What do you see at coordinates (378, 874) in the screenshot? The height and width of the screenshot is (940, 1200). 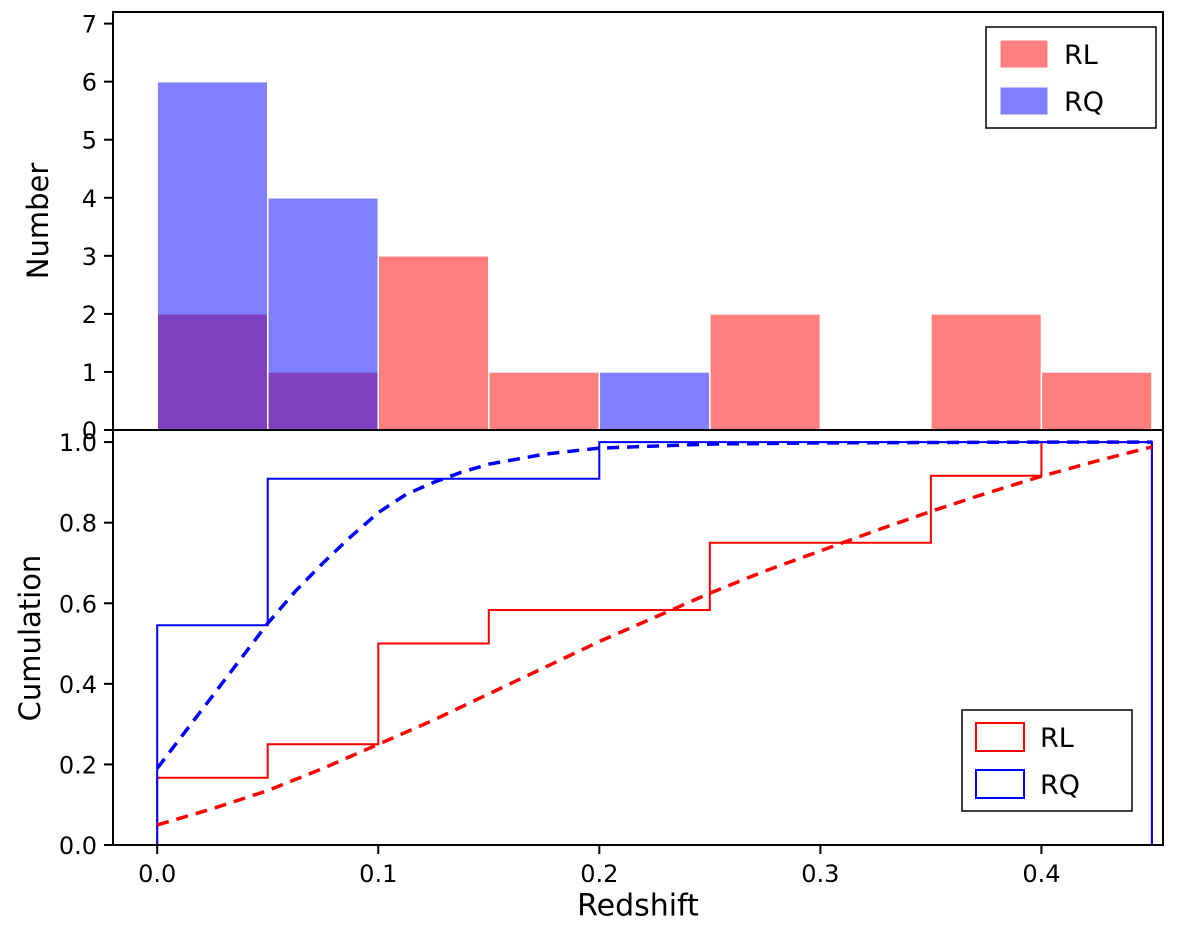 I see `x-tick-label: 0.1` at bounding box center [378, 874].